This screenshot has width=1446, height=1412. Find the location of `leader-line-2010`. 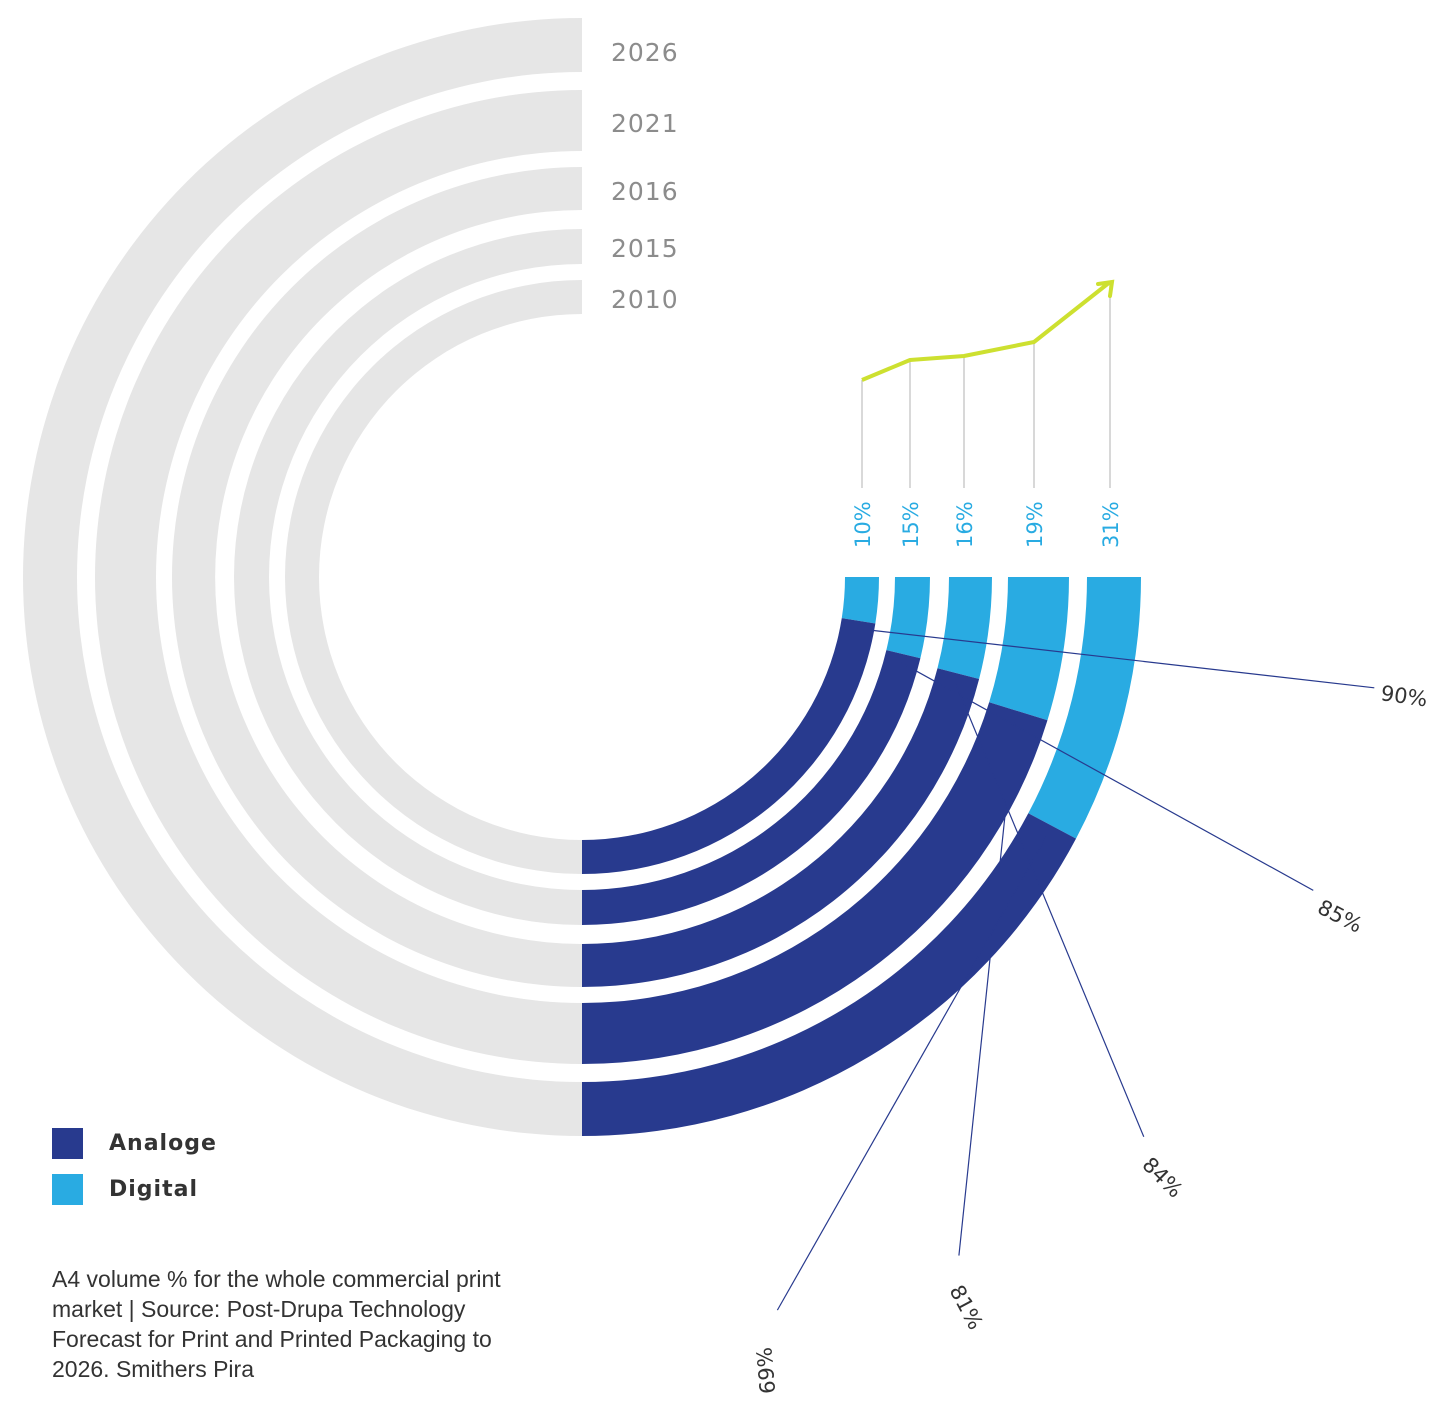

leader-line-2010 is located at coordinates (1116, 658).